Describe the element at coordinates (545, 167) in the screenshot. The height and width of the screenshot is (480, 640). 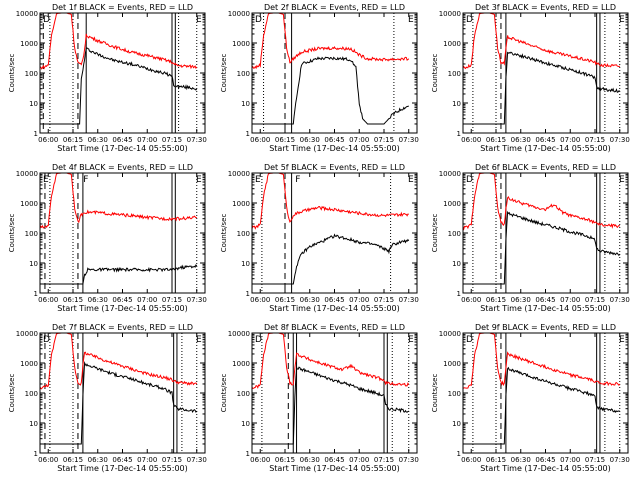
I see `panel-title: Det 6f BLACK = Events, RED = LLD` at that location.